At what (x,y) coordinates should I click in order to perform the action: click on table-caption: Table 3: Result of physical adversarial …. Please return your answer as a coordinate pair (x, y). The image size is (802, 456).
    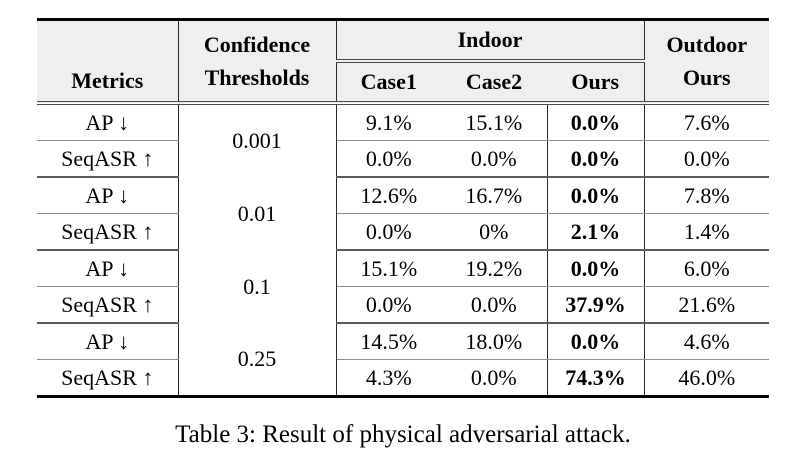
    Looking at the image, I should click on (403, 434).